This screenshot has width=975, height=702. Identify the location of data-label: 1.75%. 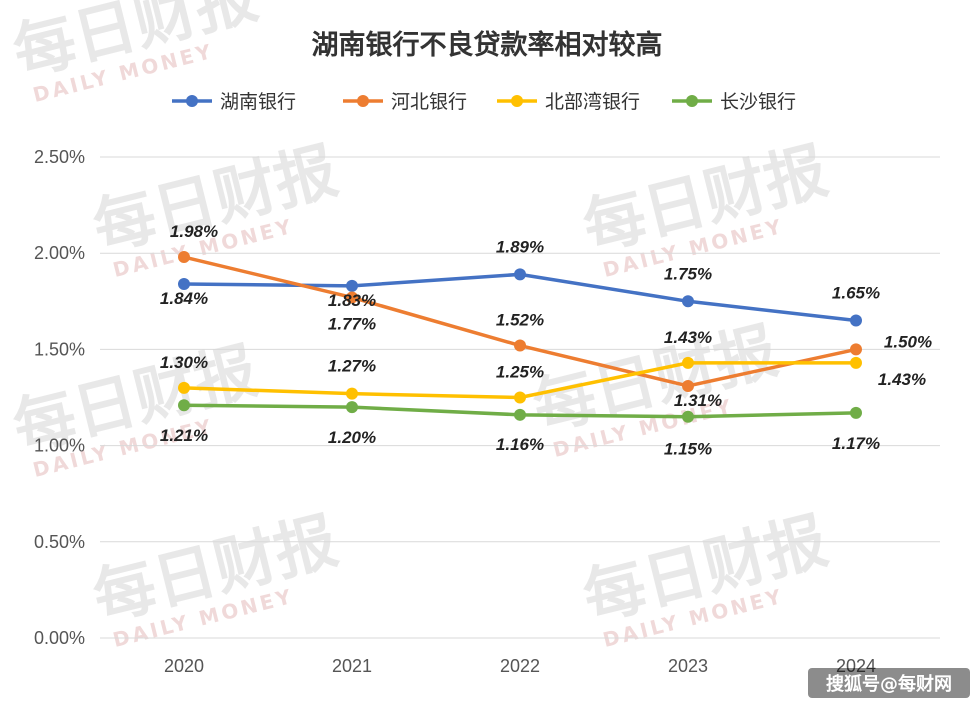
(688, 273).